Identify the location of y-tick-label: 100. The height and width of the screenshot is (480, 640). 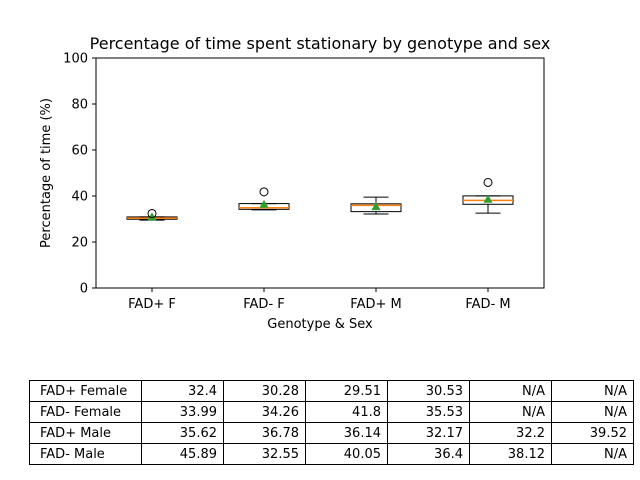
(75, 59).